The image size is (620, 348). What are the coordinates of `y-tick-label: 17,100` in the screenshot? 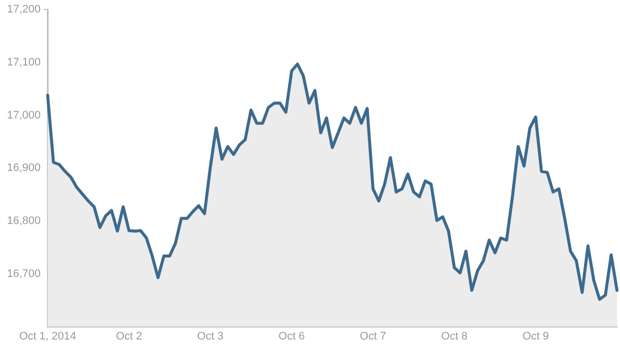 It's located at (23, 62).